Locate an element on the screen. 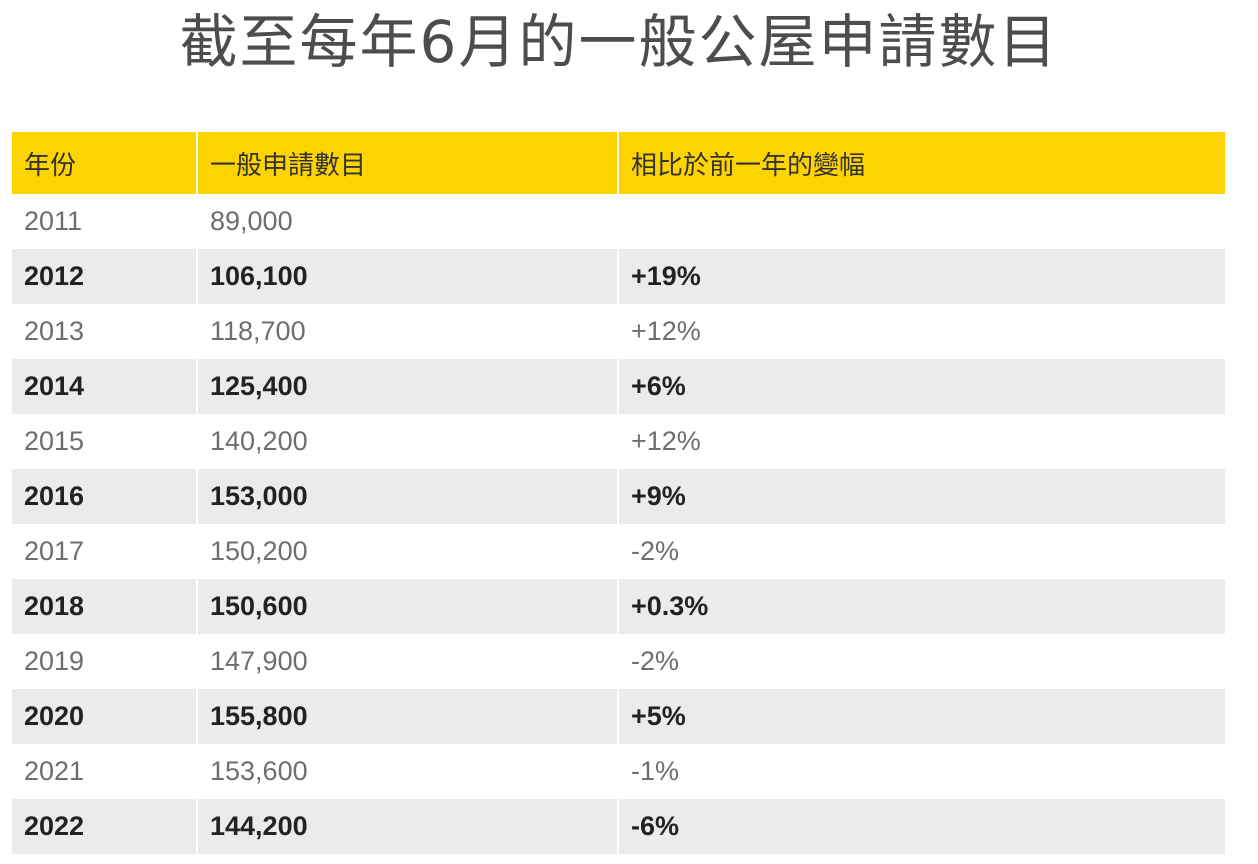 This screenshot has height=864, width=1258. year-cell: 2019 is located at coordinates (54, 661).